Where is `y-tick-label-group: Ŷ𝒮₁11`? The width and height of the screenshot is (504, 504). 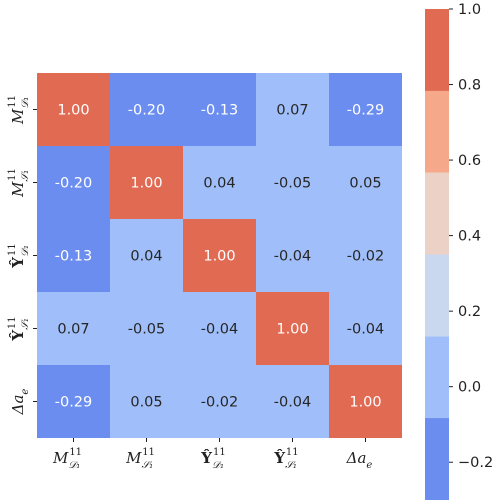 y-tick-label-group: Ŷ𝒮₁11 is located at coordinates (19, 328).